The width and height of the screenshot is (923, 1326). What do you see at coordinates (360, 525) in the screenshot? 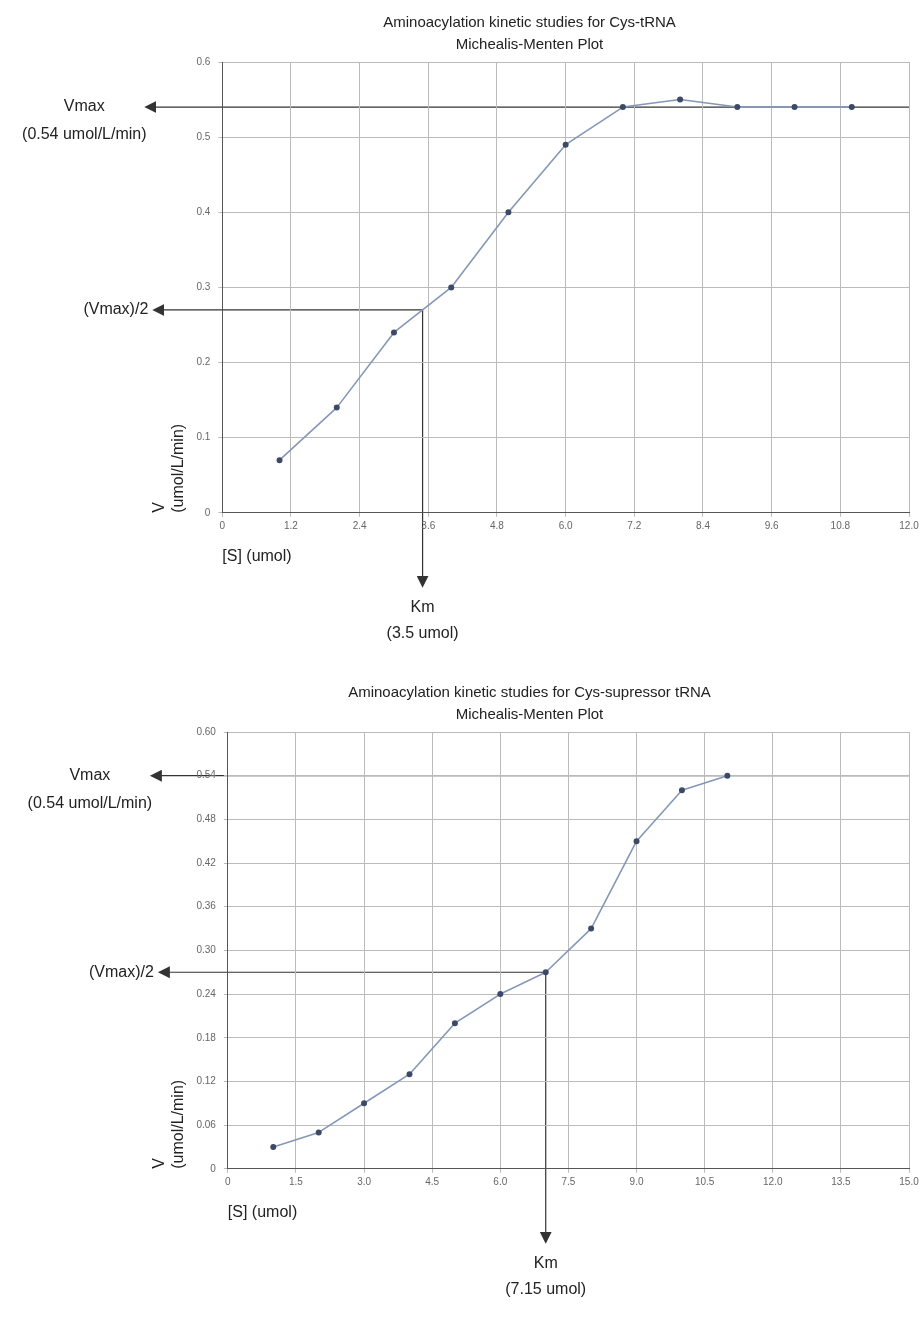
I see `x-tick-label: 2.4` at bounding box center [360, 525].